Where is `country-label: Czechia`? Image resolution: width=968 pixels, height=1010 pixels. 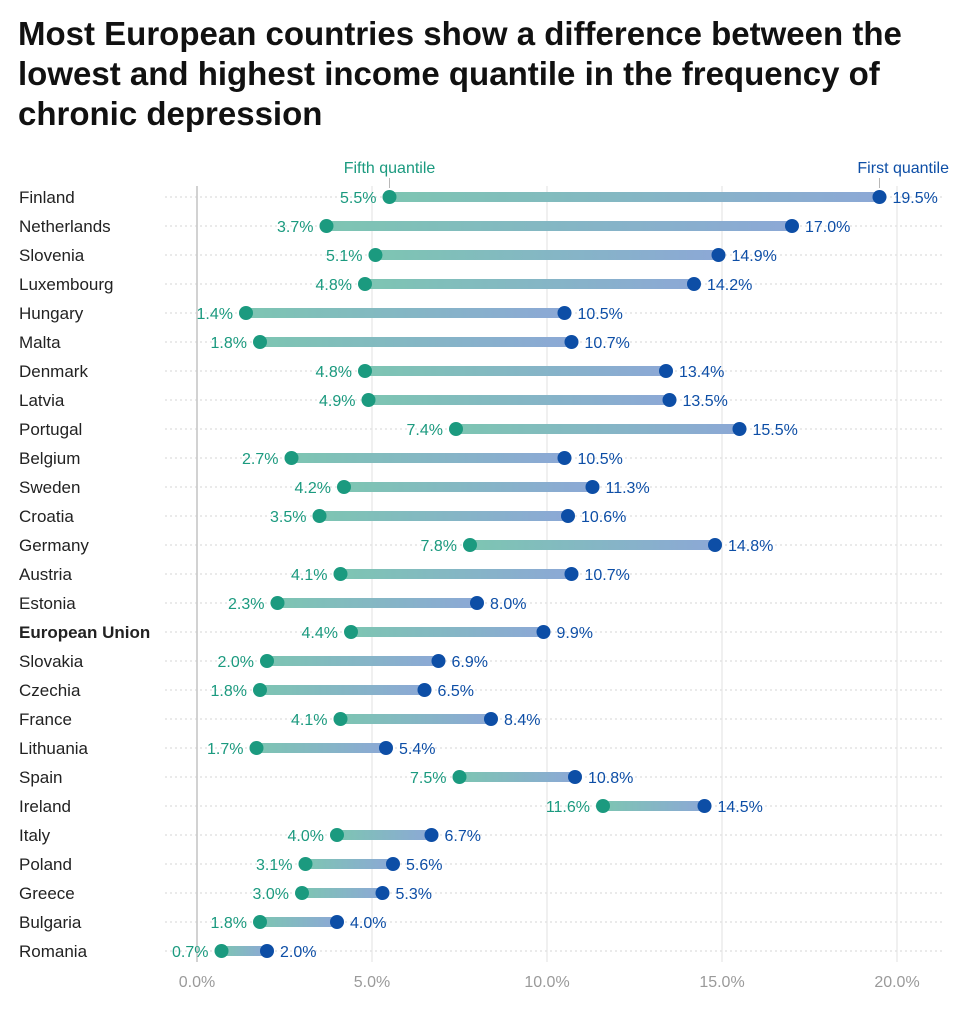
country-label: Czechia is located at coordinates (50, 690).